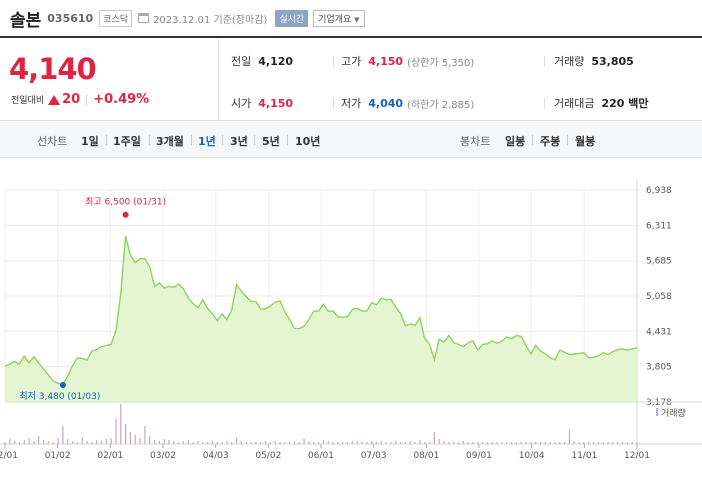 The height and width of the screenshot is (483, 702). I want to click on period-option: 1일, so click(90, 141).